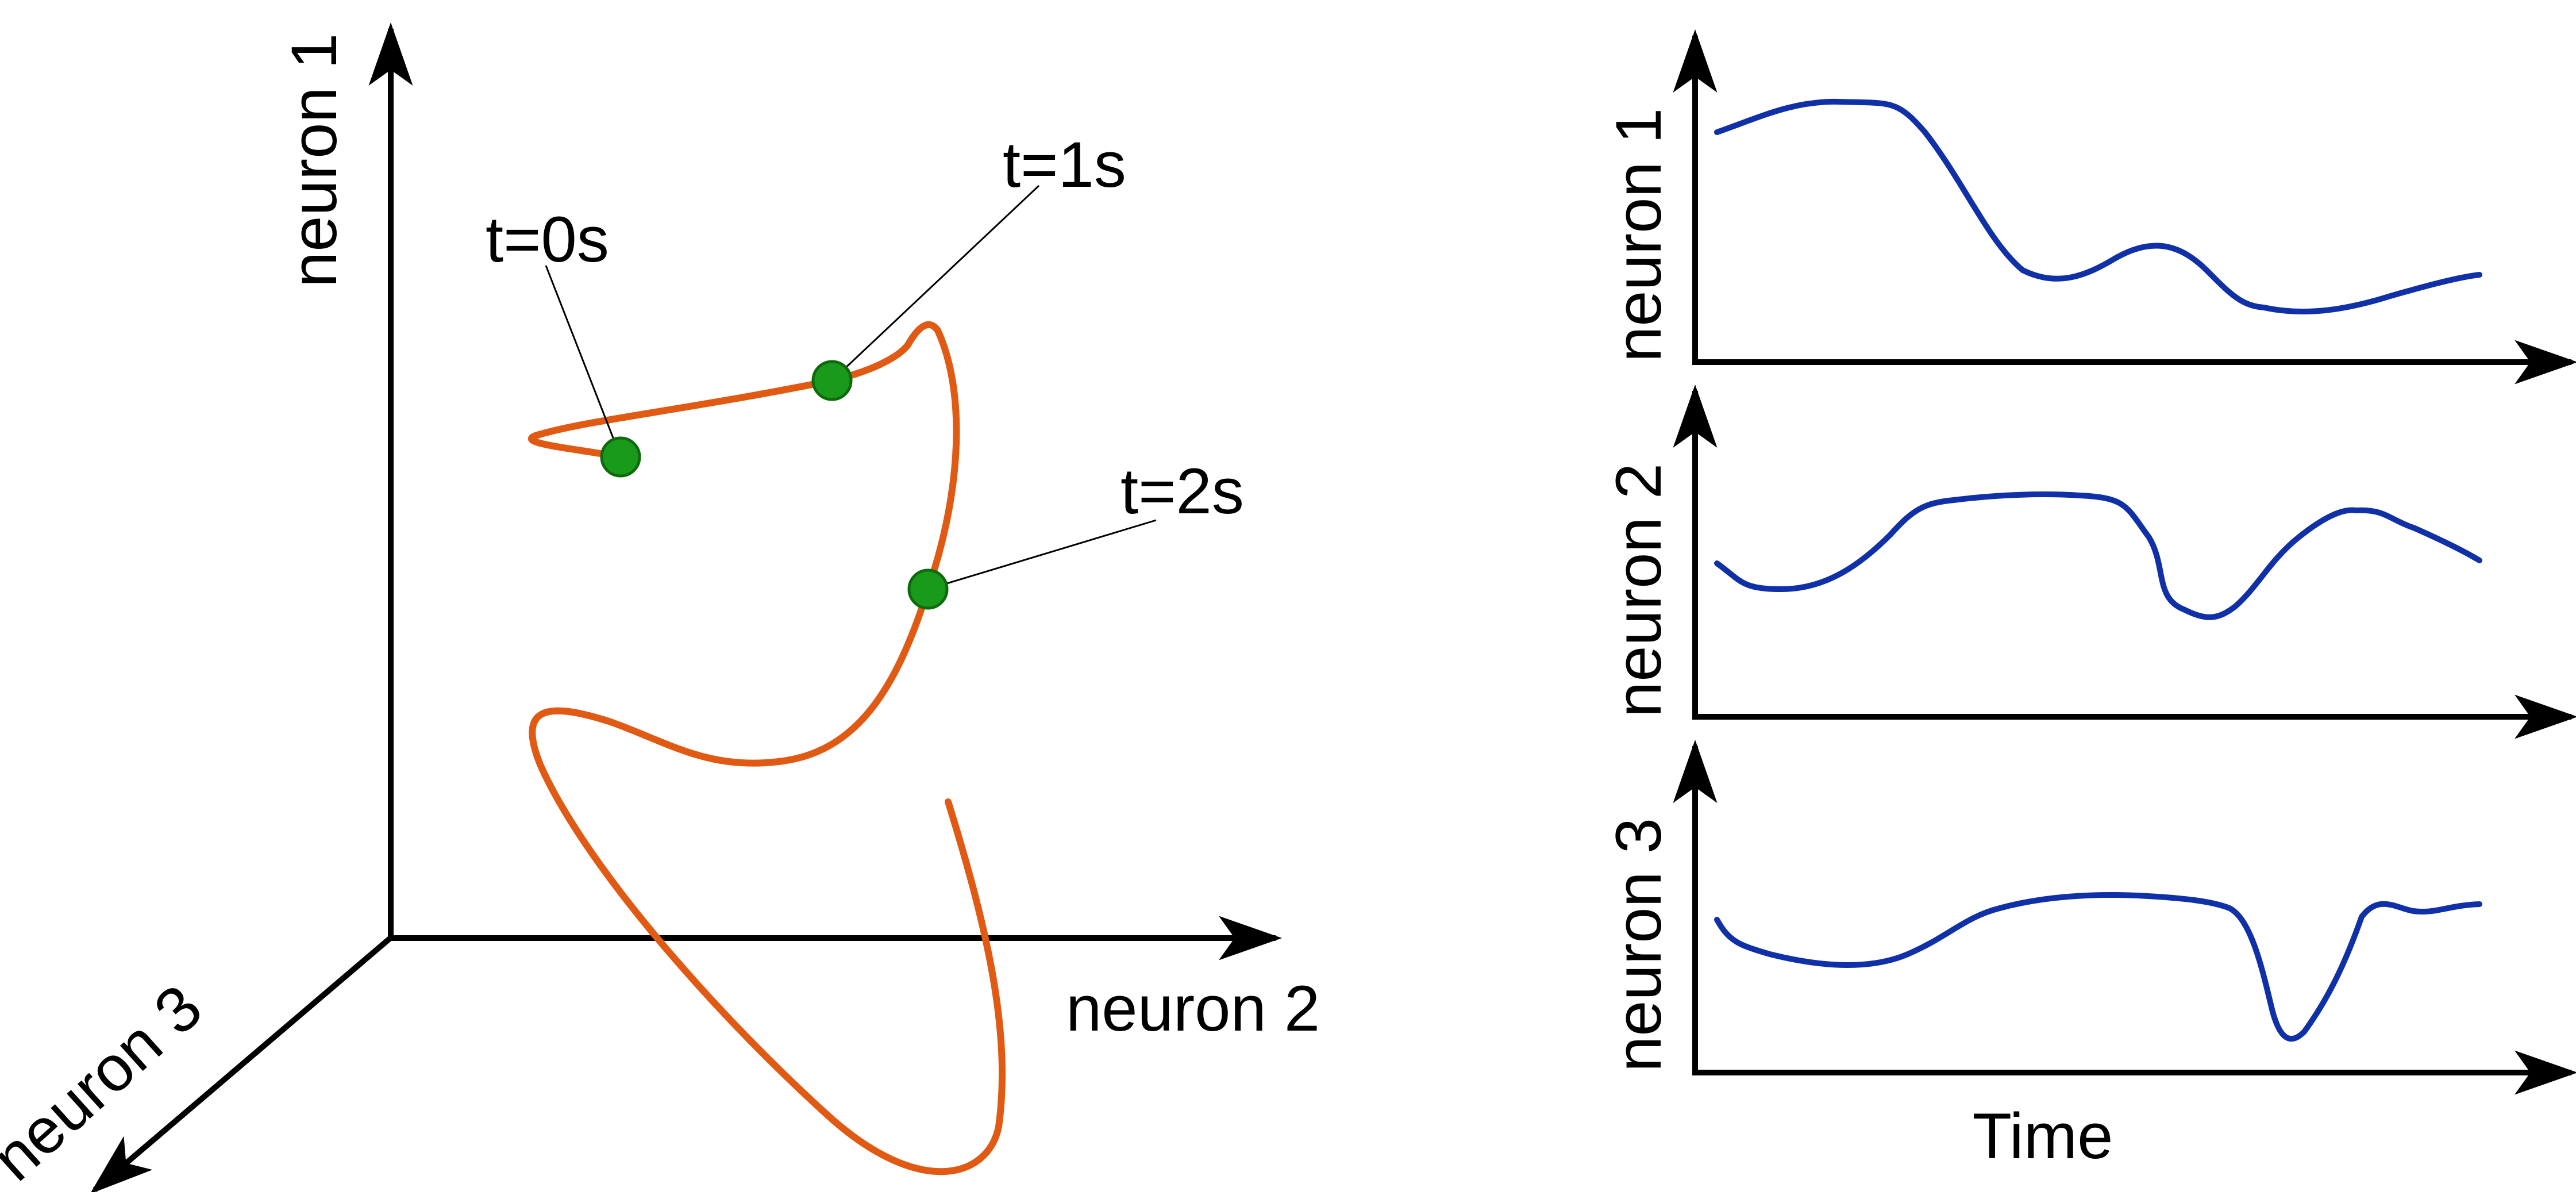 Image resolution: width=2576 pixels, height=1195 pixels. I want to click on t1-leader-line, so click(935, 283).